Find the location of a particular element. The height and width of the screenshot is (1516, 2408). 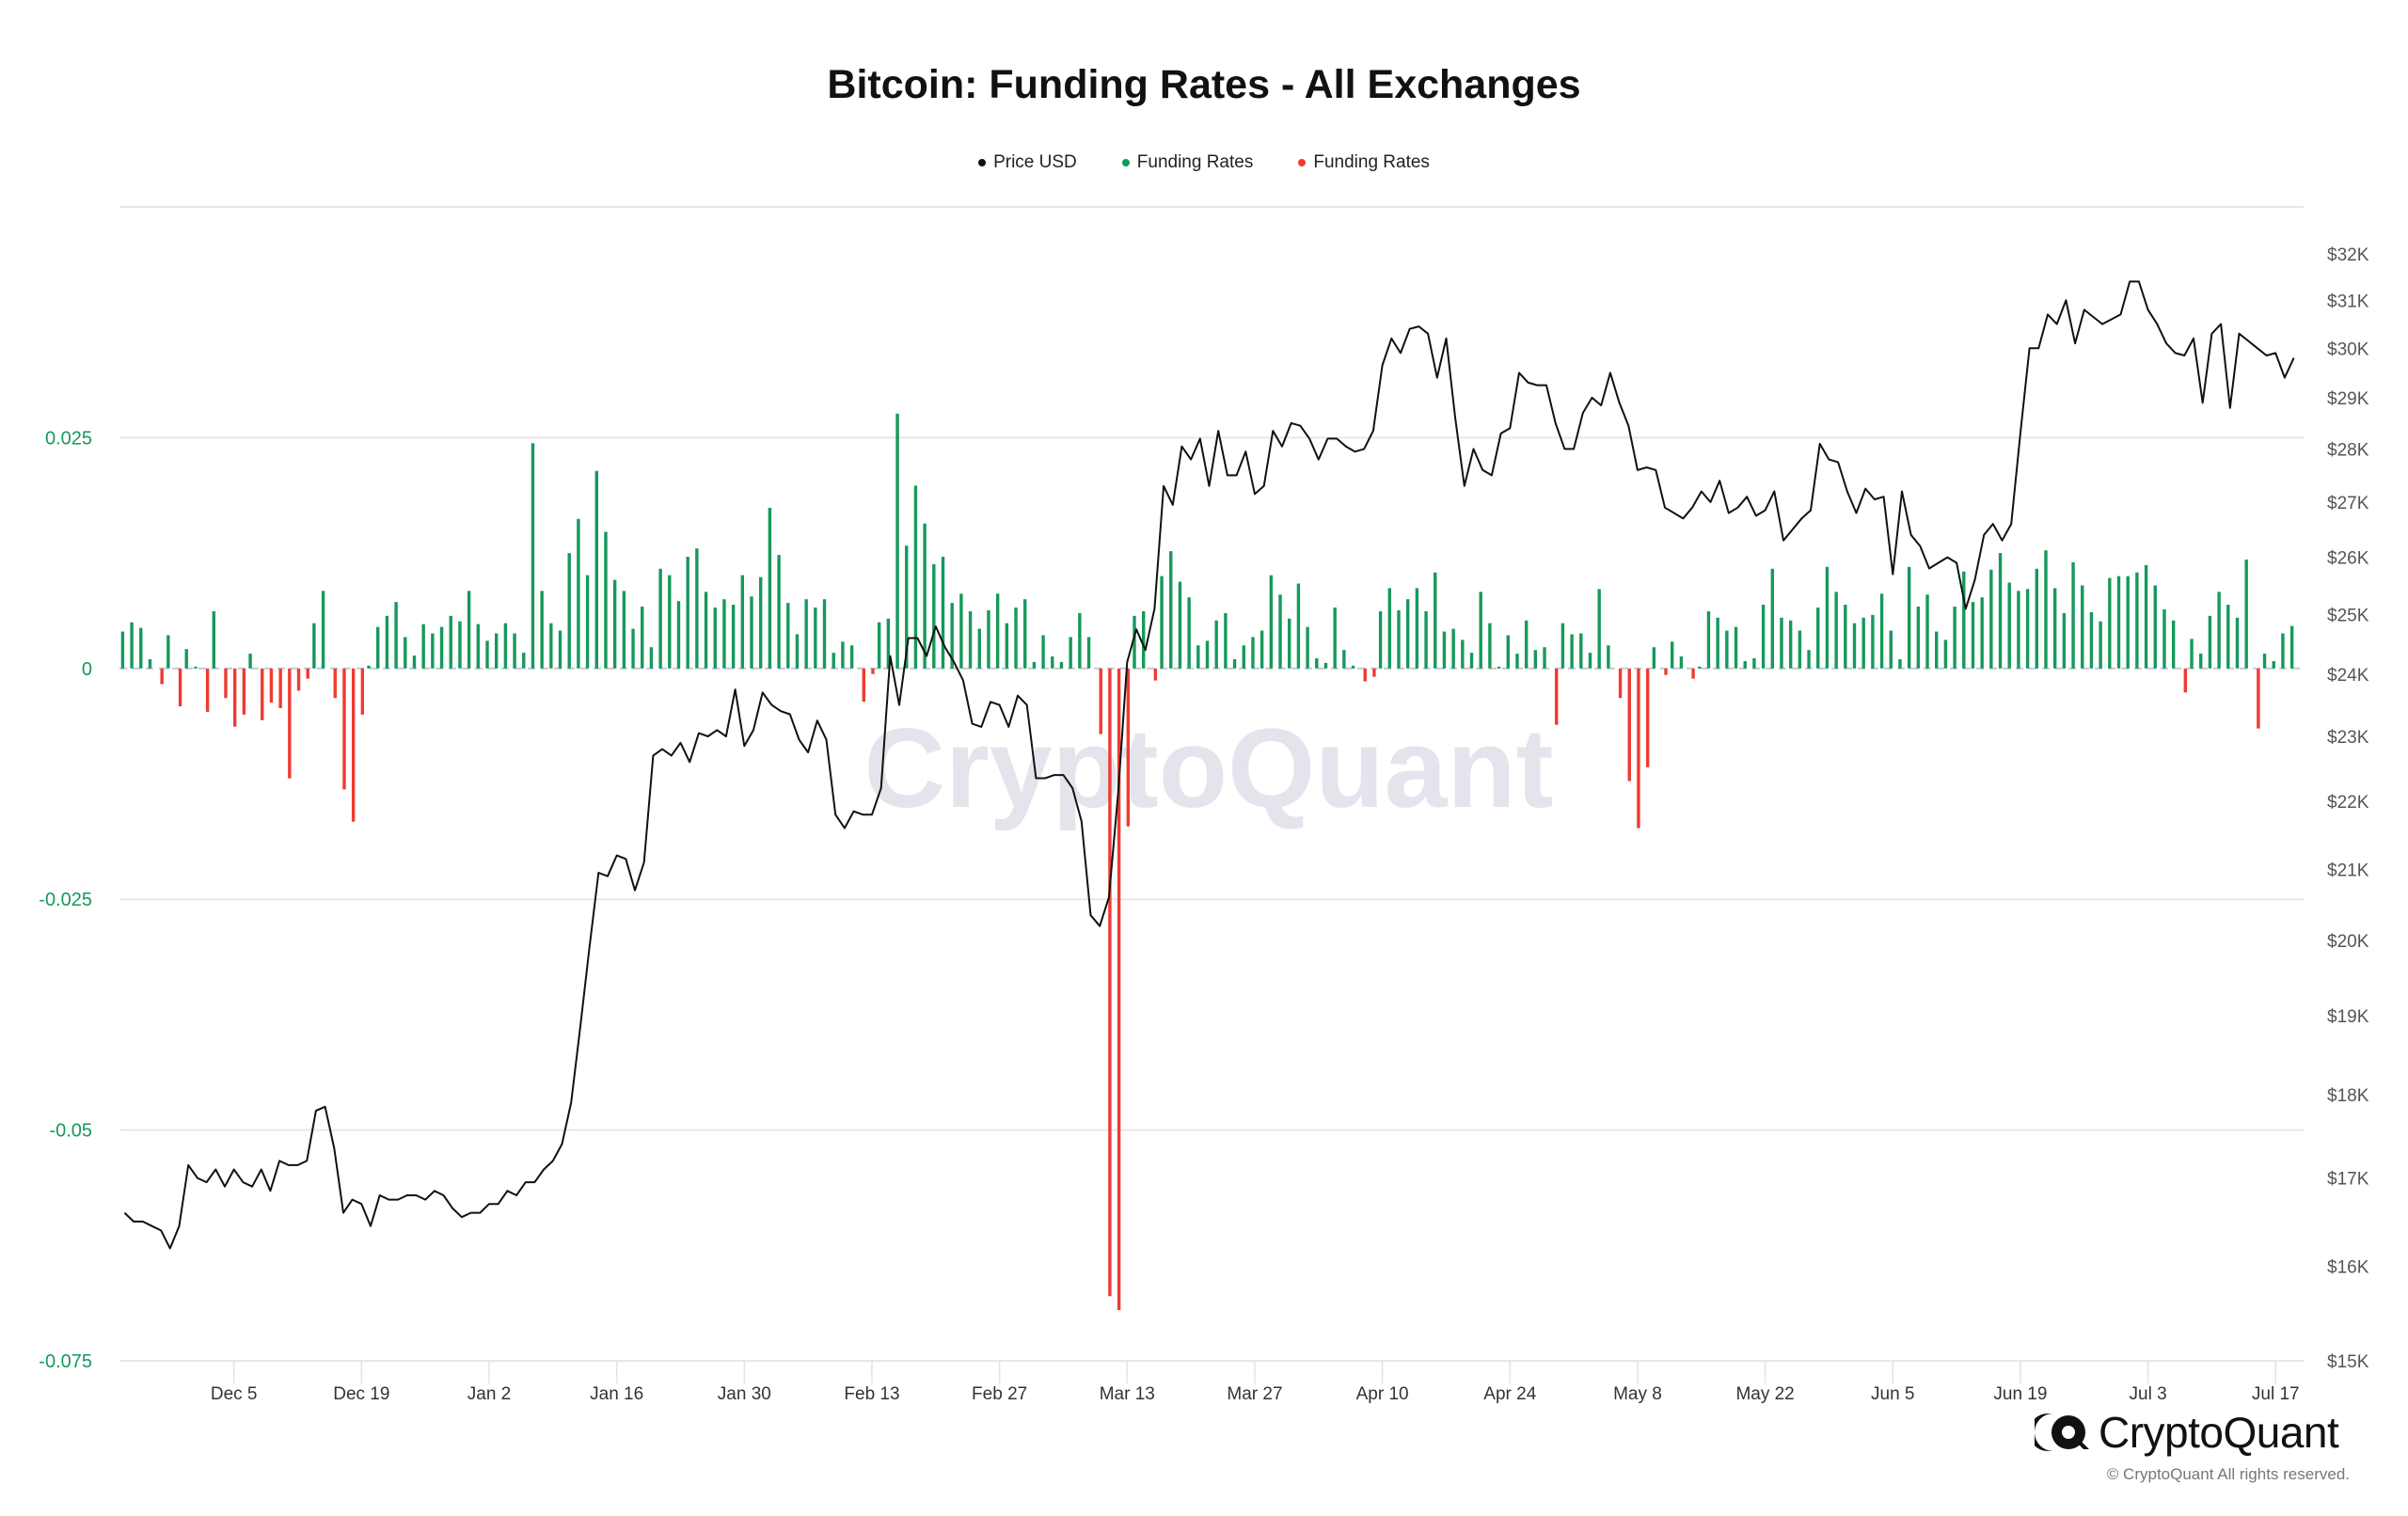

y-left-tick-label: 0 is located at coordinates (87, 669).